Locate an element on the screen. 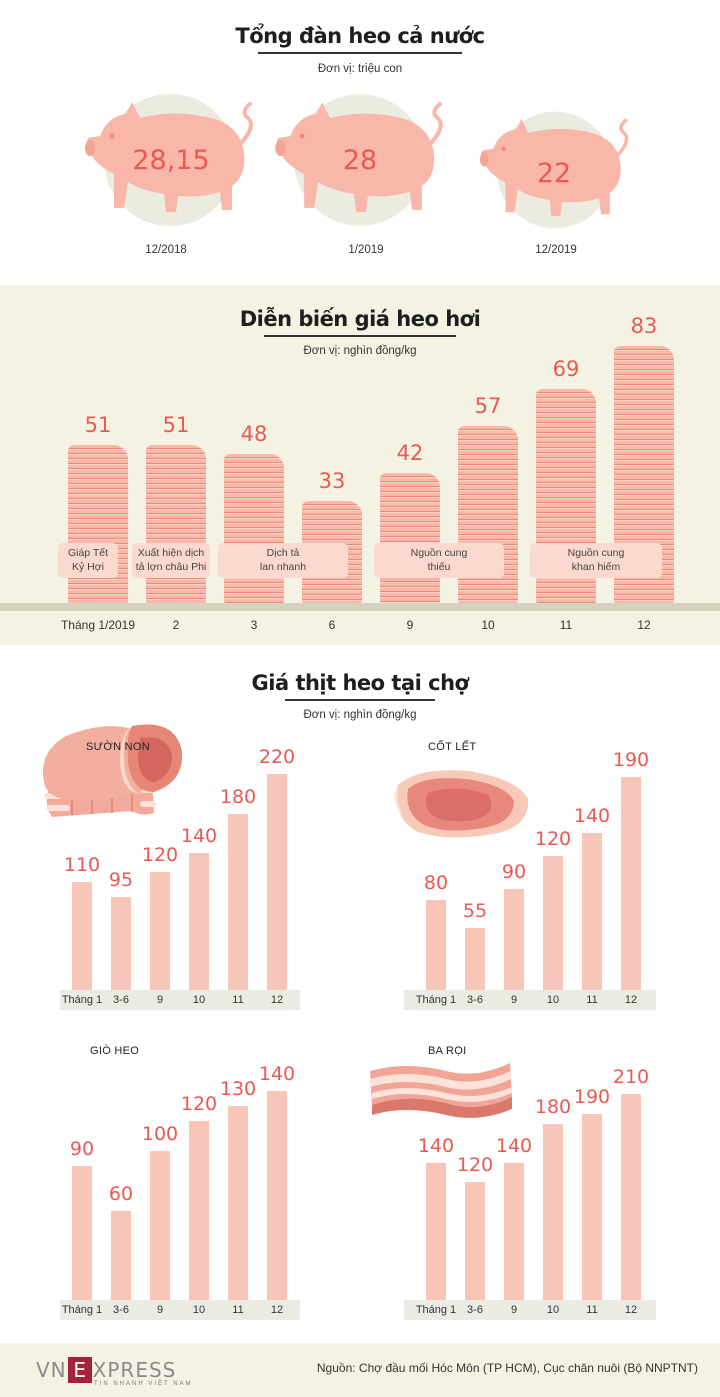 This screenshot has width=720, height=1397. market-category-2-1: 3-6 is located at coordinates (121, 1310).